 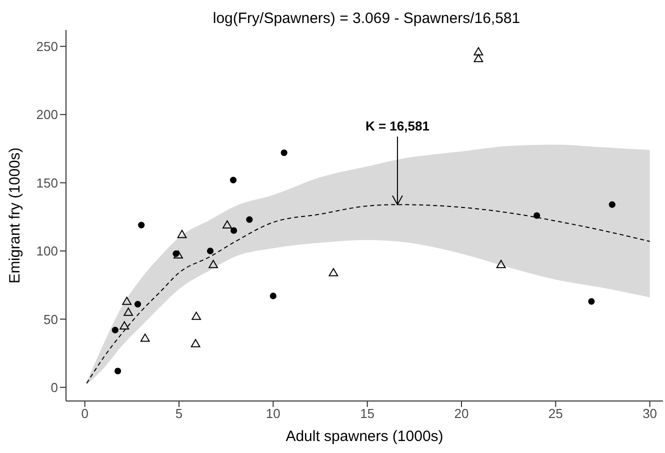 I want to click on chart-title: log(Fry/Spawners) = 3.069 - Spawners/16,581, so click(x=367, y=19).